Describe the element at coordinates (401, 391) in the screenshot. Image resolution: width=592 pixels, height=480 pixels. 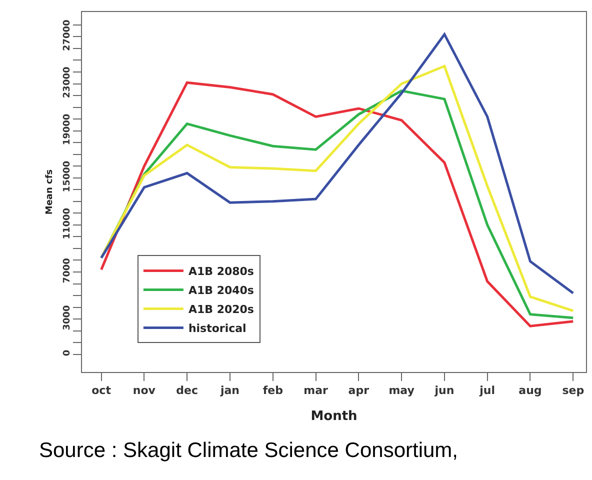
I see `x-tick-label: may` at that location.